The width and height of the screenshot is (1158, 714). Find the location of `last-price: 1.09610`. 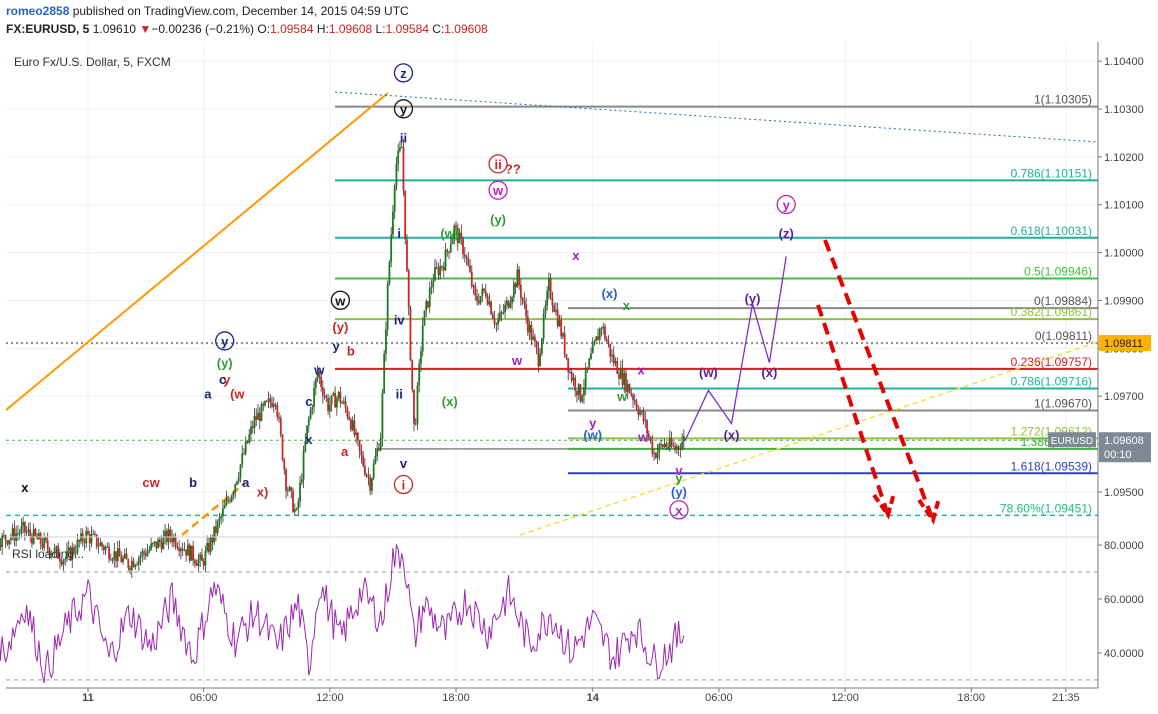

last-price: 1.09610 is located at coordinates (114, 29).